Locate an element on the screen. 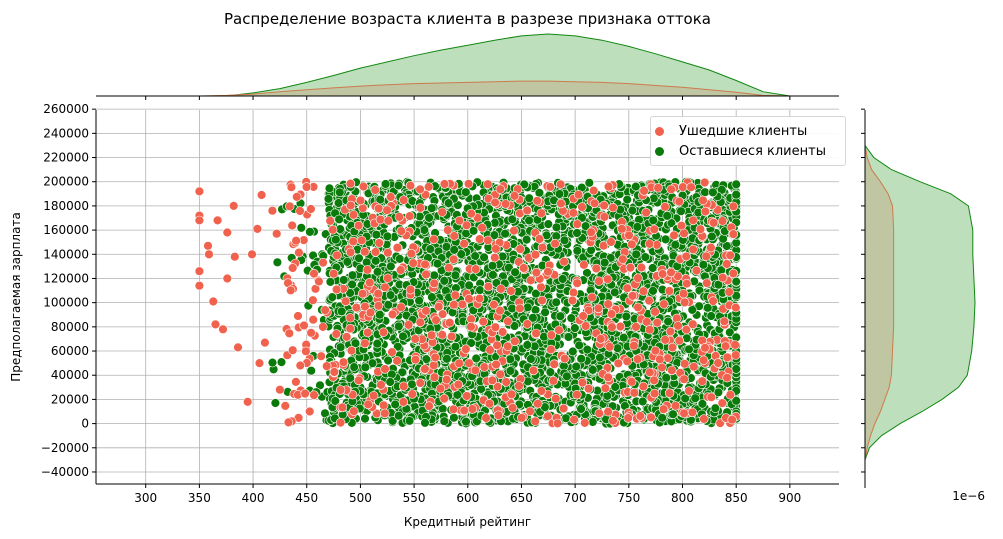 This screenshot has width=1003, height=539. y-tick-label: 160000 is located at coordinates (66, 230).